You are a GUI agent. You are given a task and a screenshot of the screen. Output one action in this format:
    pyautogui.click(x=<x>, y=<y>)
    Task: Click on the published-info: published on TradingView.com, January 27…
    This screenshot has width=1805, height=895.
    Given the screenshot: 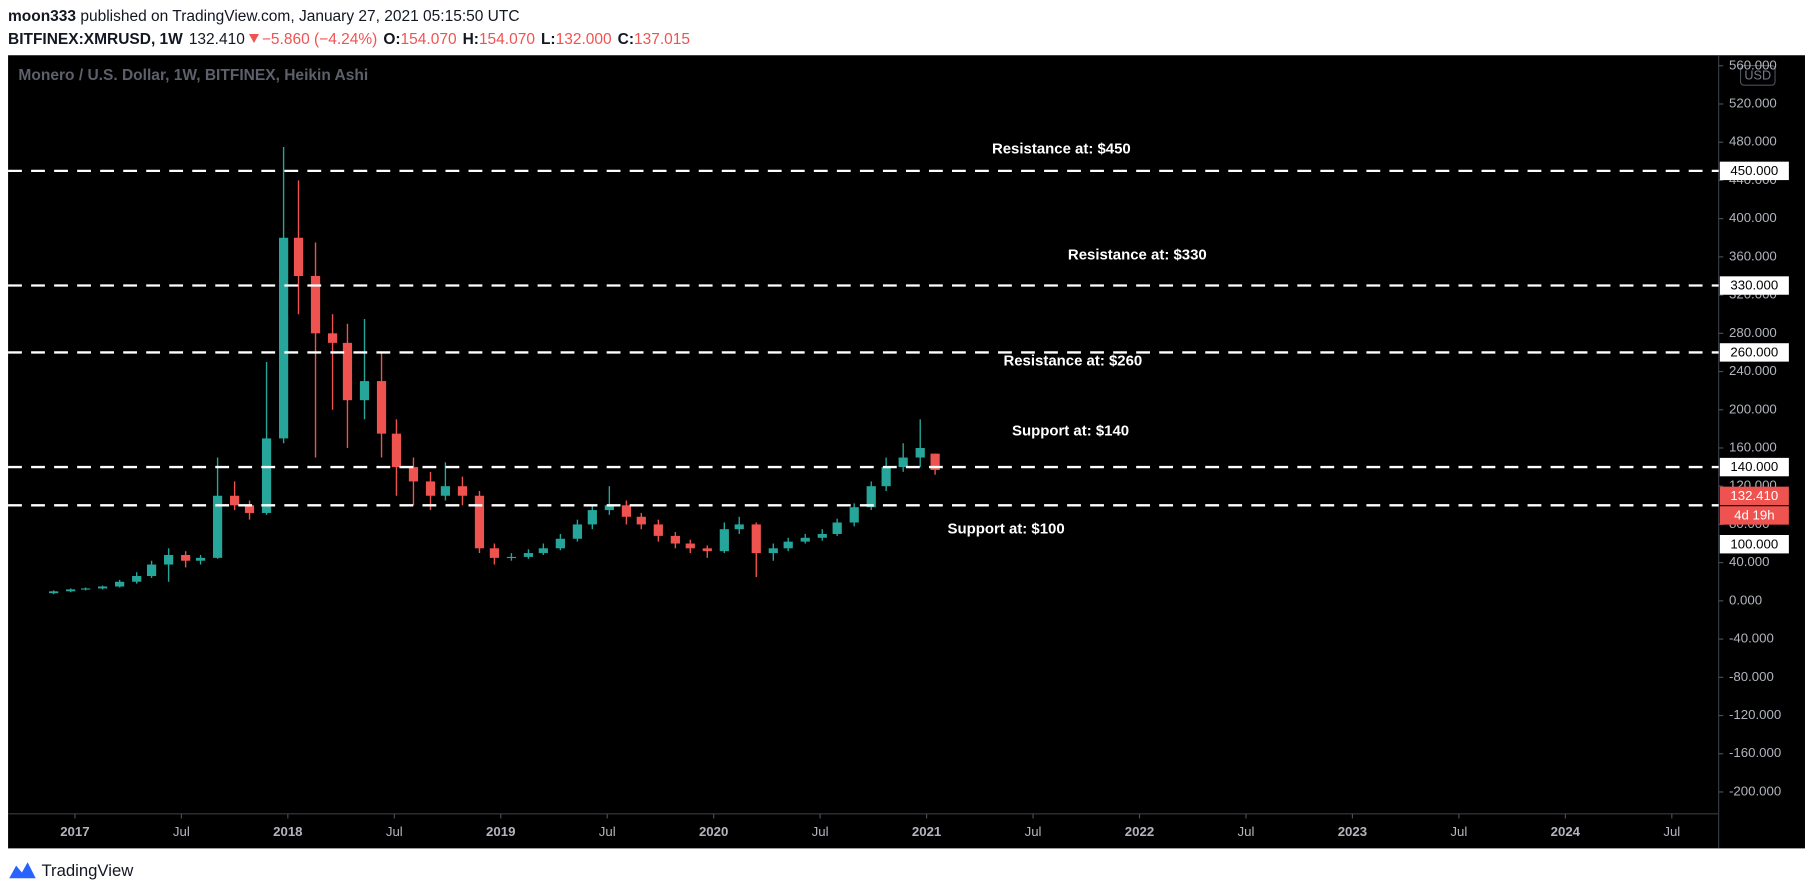 What is the action you would take?
    pyautogui.click(x=300, y=16)
    